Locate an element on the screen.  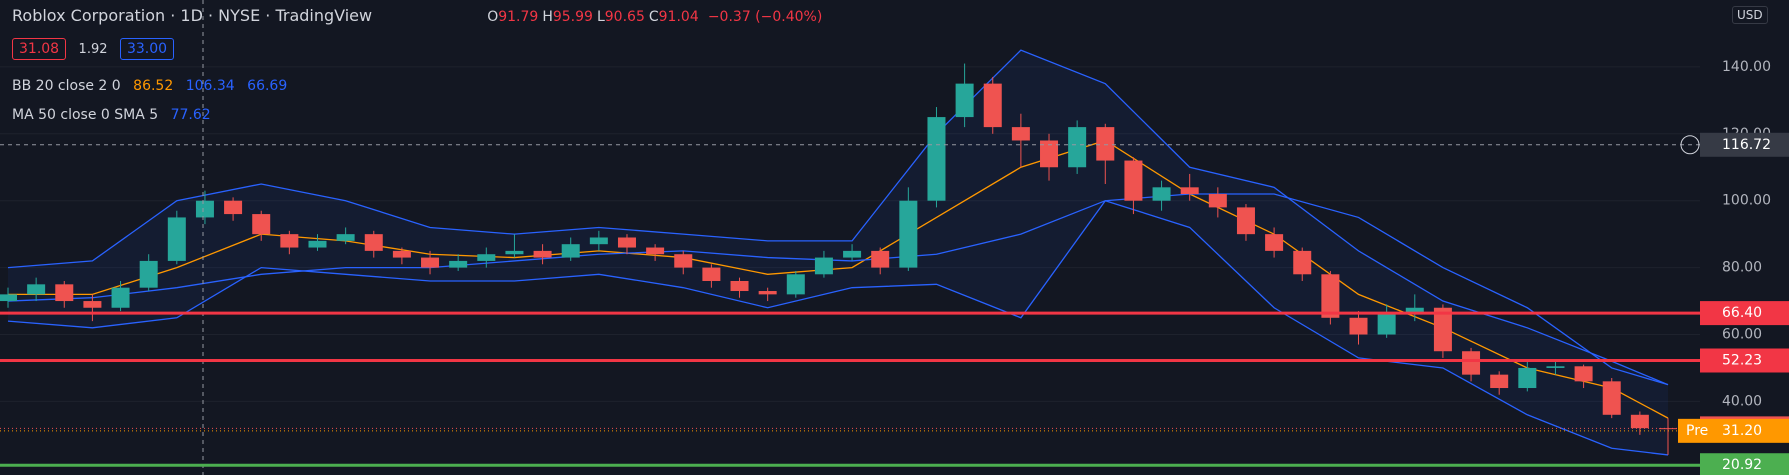
y-tick-label: 40.00 is located at coordinates (1742, 401).